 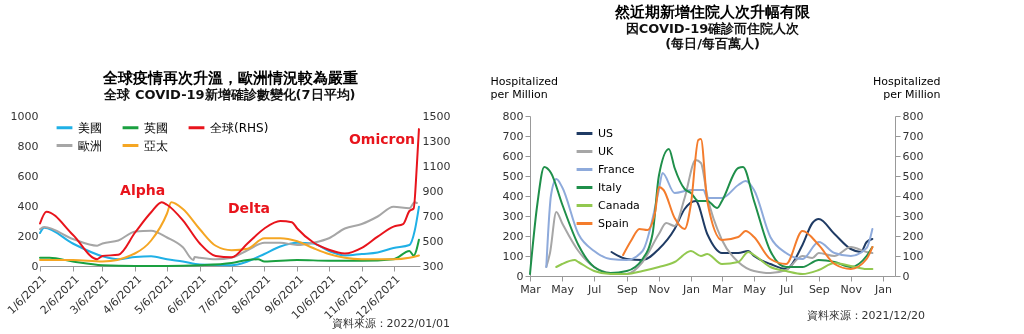 I want to click on legend-label: Canada, so click(x=619, y=205).